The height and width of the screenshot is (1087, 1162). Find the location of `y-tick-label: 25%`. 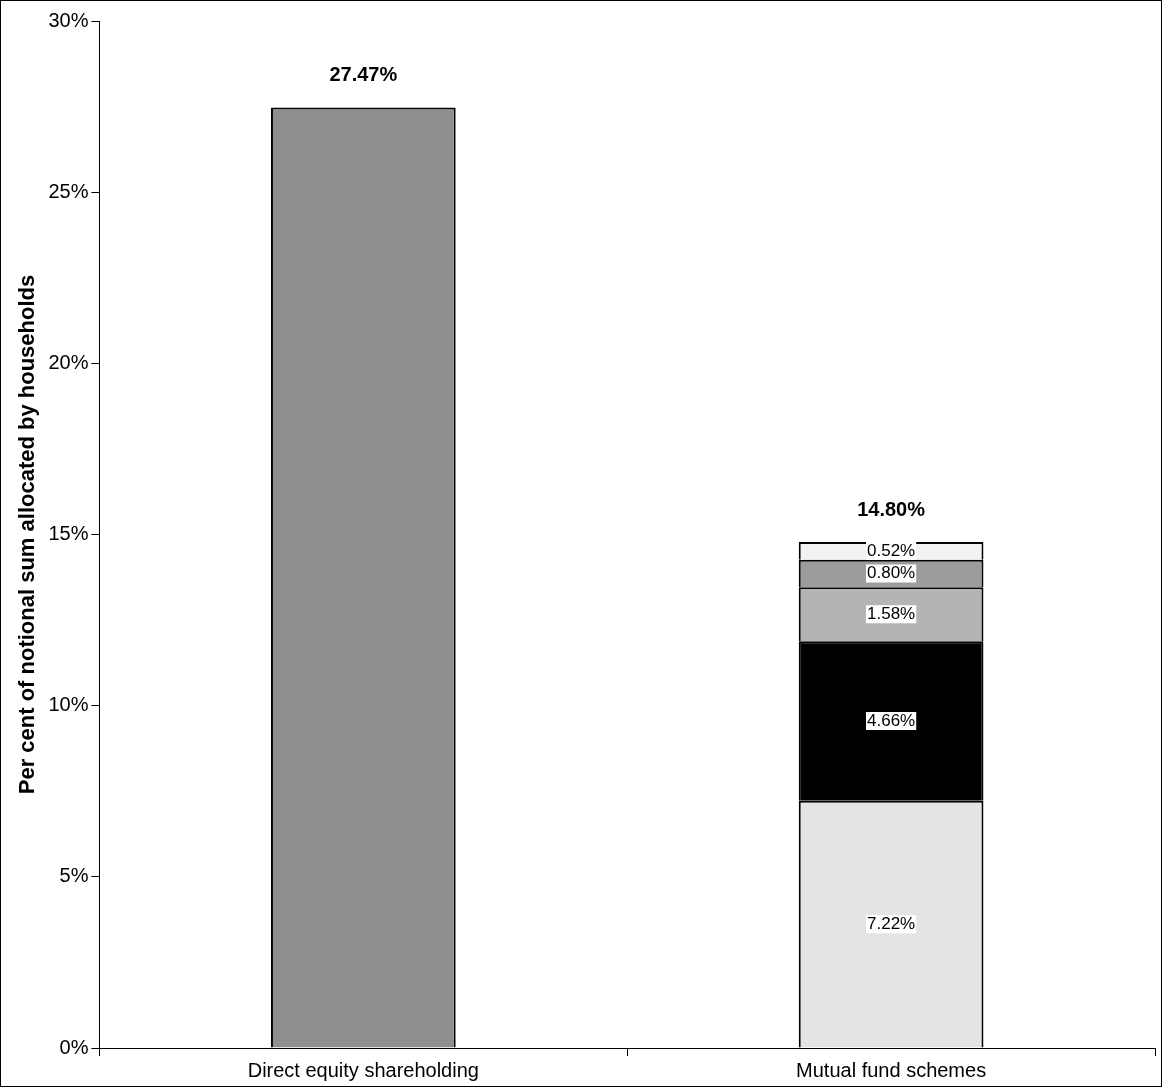

y-tick-label: 25% is located at coordinates (68, 190).